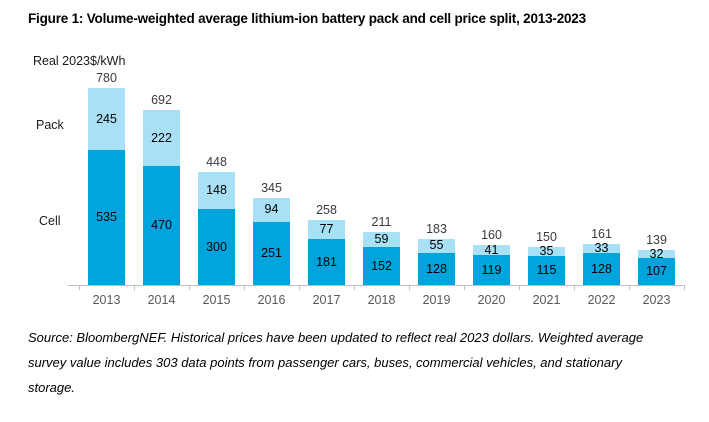 Image resolution: width=709 pixels, height=422 pixels. What do you see at coordinates (216, 300) in the screenshot?
I see `x-tick-label: 2015` at bounding box center [216, 300].